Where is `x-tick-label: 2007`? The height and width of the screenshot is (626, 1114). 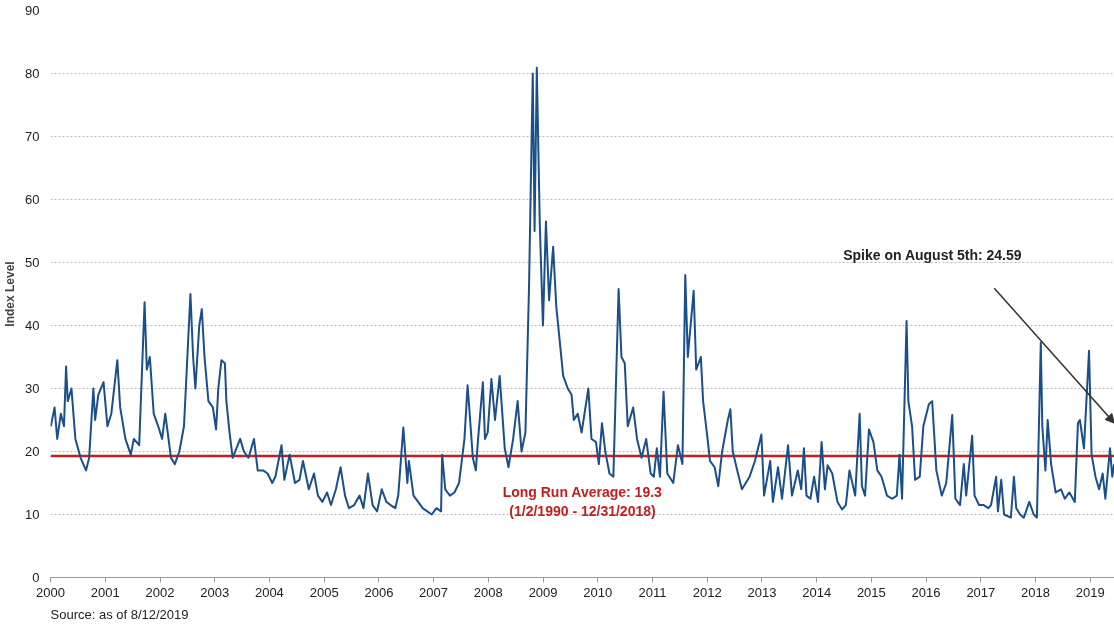
x-tick-label: 2007 is located at coordinates (434, 592).